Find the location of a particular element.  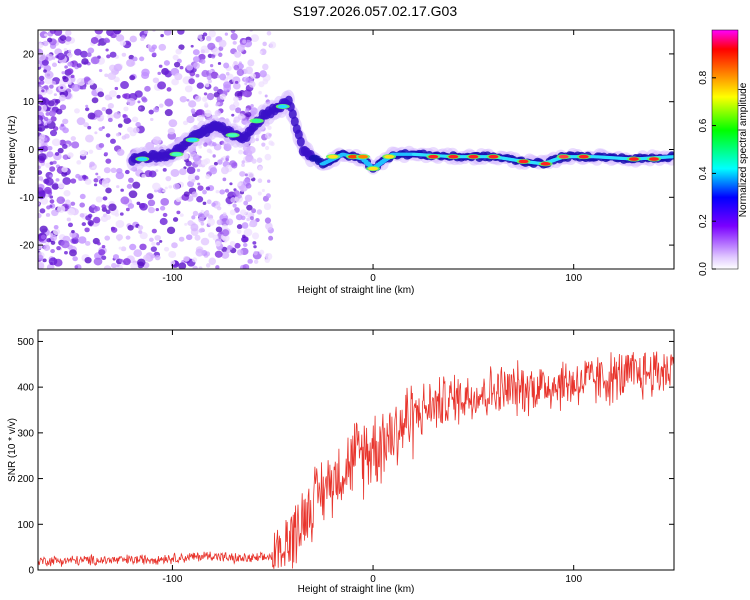

x-tick-label: 0 is located at coordinates (373, 579).